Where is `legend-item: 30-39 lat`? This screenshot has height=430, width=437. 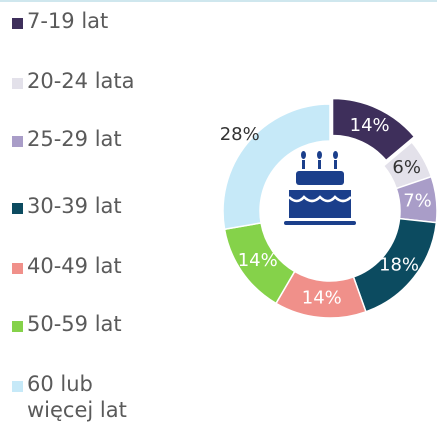 legend-item: 30-39 lat is located at coordinates (87, 206).